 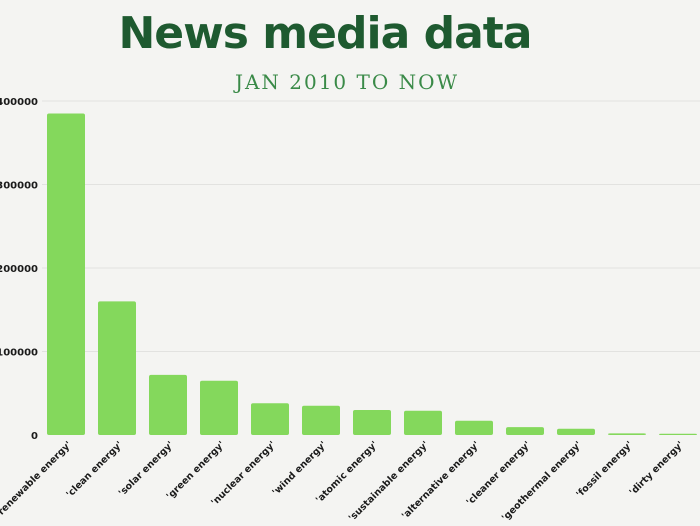 I want to click on y-axis-ticks: 0 100000 200000 300000 400000, so click(x=19, y=269).